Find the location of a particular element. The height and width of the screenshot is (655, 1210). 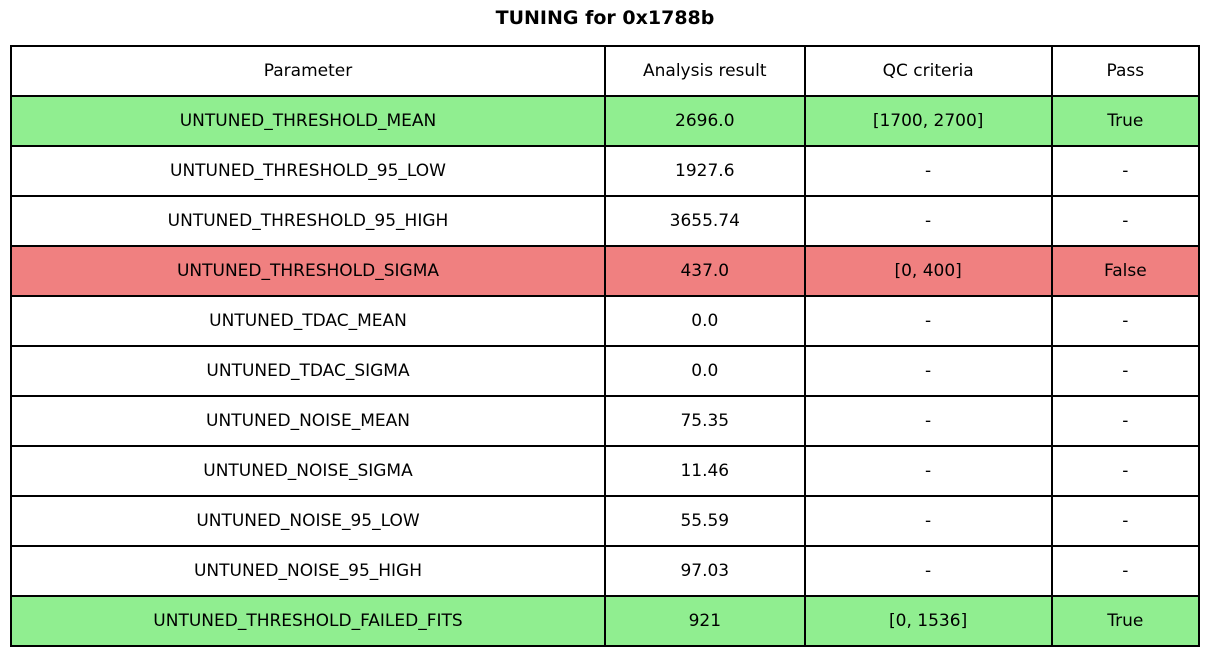

cell-analysis-result: 921 is located at coordinates (705, 621).